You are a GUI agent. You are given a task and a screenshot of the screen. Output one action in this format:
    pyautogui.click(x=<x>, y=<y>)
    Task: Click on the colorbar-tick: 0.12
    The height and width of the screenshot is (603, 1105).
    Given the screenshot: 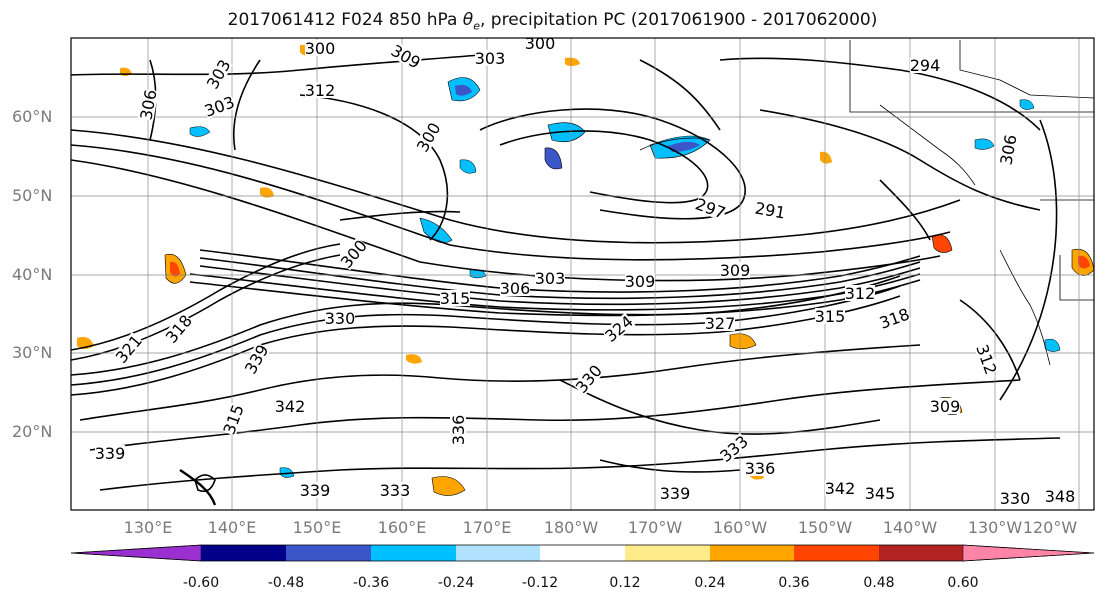 What is the action you would take?
    pyautogui.click(x=625, y=583)
    